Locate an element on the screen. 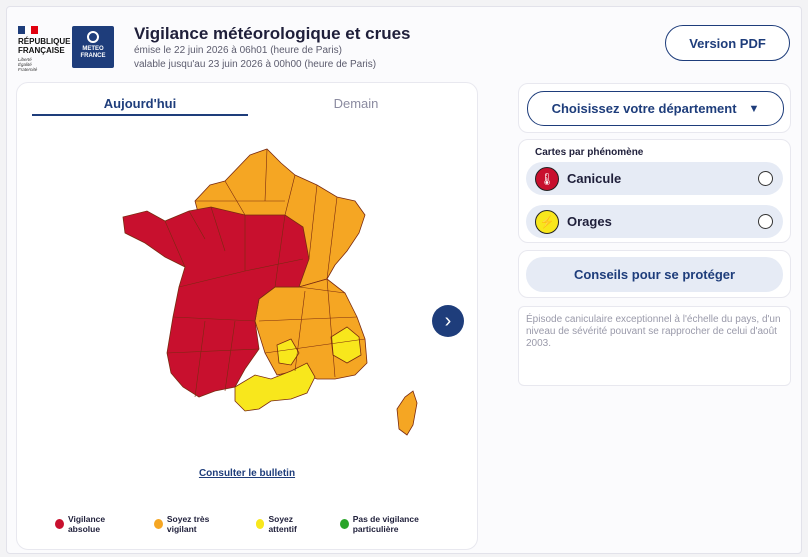  phenomenon-canicule: 🌡 Canicule is located at coordinates (654, 178).